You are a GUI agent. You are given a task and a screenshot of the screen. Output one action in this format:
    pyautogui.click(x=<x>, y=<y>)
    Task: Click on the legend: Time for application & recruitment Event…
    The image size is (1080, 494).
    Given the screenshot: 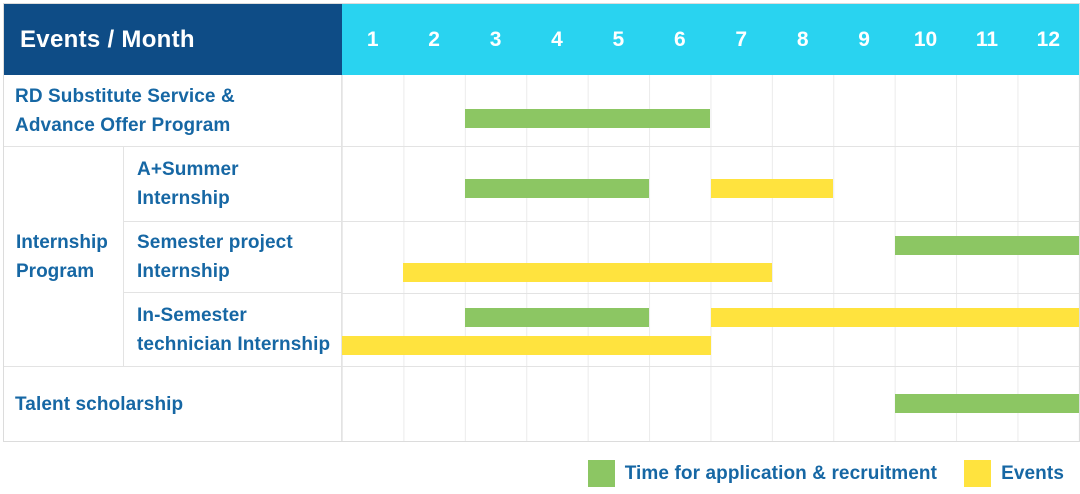 What is the action you would take?
    pyautogui.click(x=825, y=473)
    